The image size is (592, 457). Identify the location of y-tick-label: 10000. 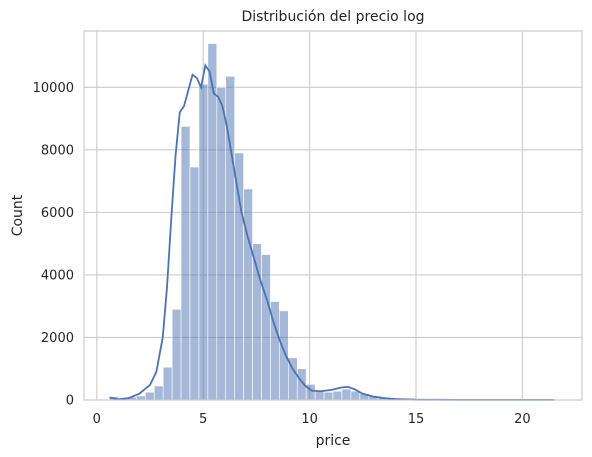
(53, 88).